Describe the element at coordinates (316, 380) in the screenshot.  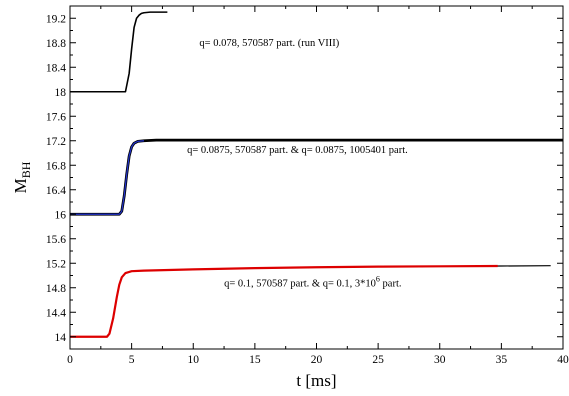
I see `x-axis-title: t [ms]` at that location.